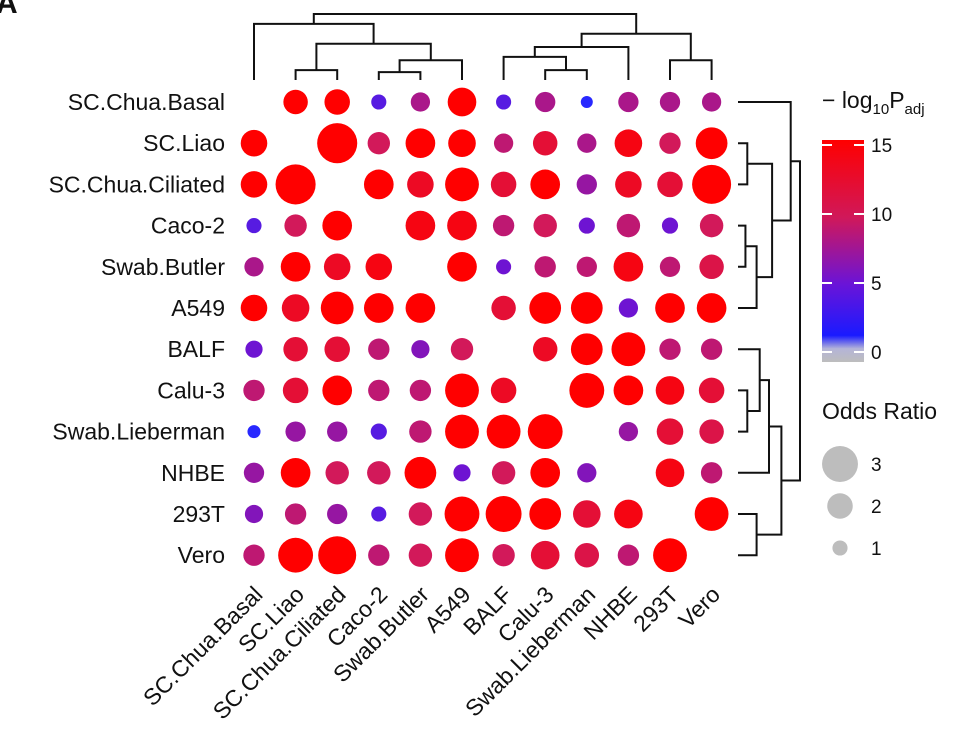  Describe the element at coordinates (670, 308) in the screenshot. I see `dot-a549-x-293t` at that location.